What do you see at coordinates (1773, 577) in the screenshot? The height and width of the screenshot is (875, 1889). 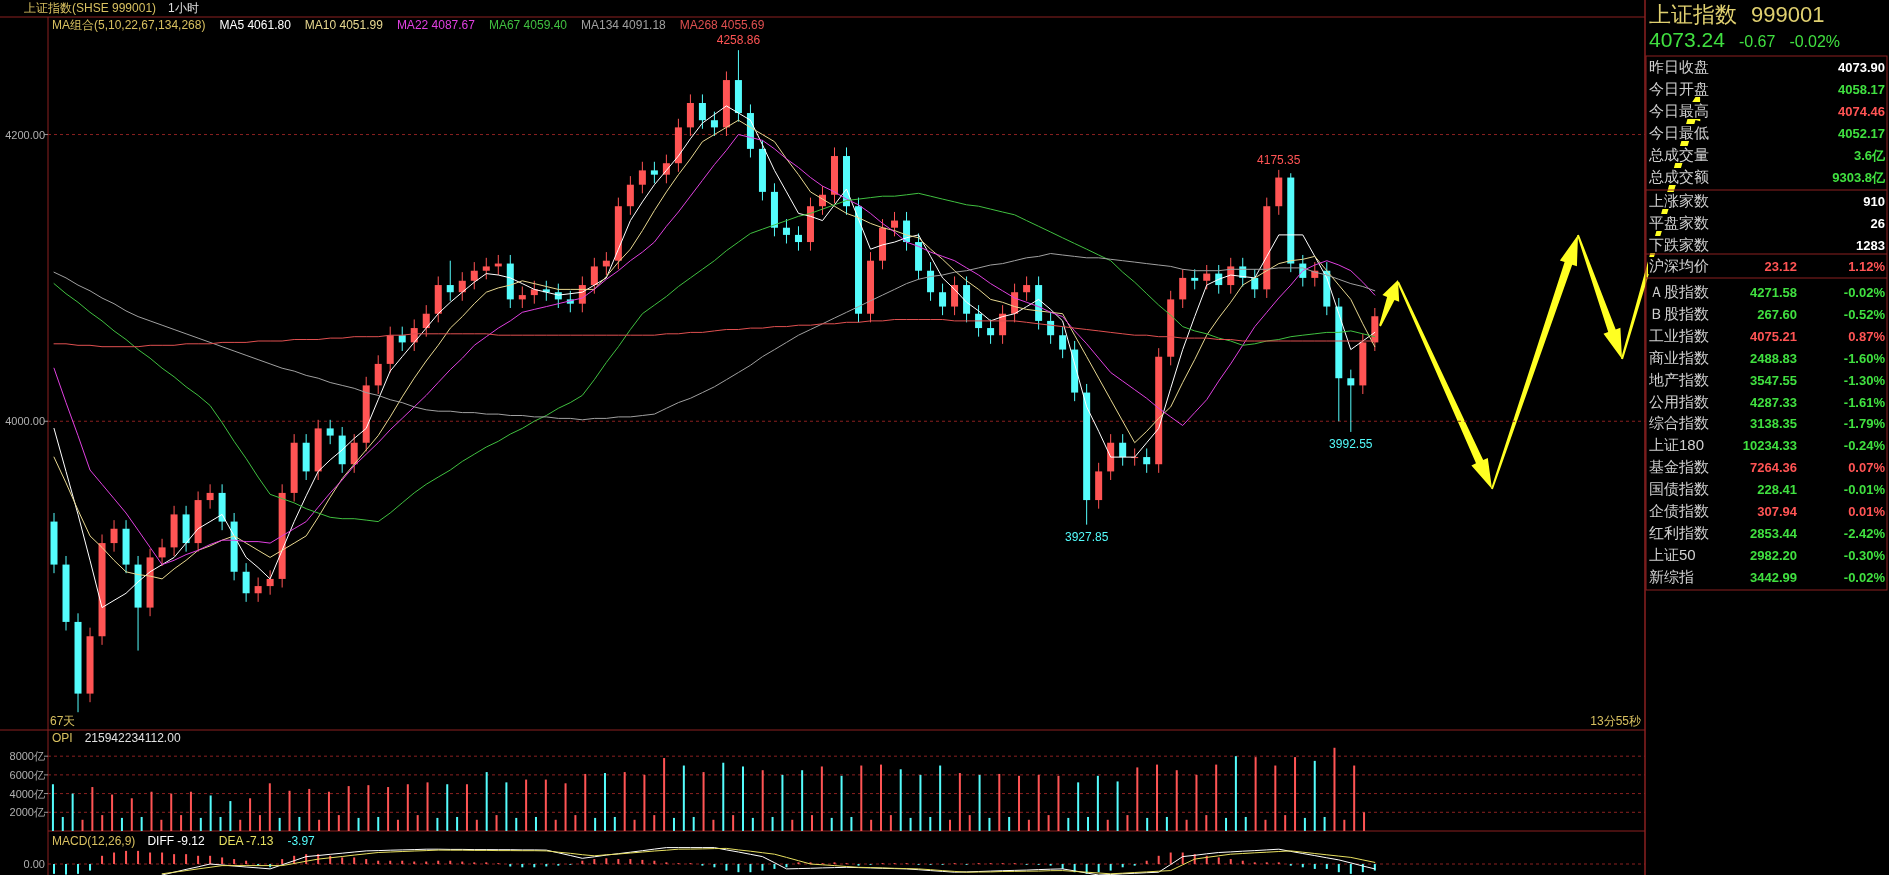 I see `text: 3442.99` at bounding box center [1773, 577].